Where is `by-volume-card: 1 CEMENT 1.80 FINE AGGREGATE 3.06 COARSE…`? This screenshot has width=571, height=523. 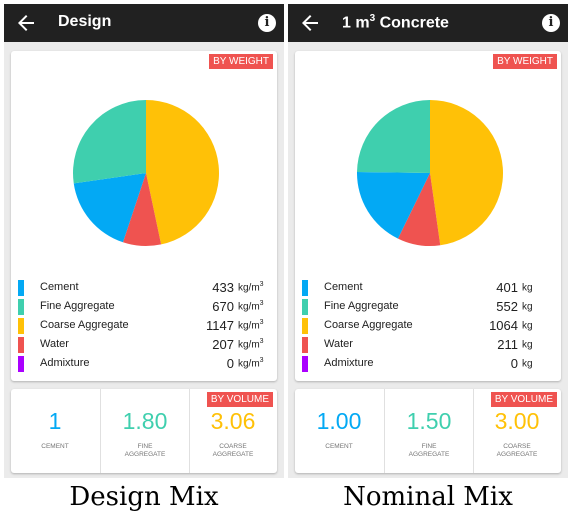
by-volume-card: 1 CEMENT 1.80 FINE AGGREGATE 3.06 COARSE… is located at coordinates (144, 431).